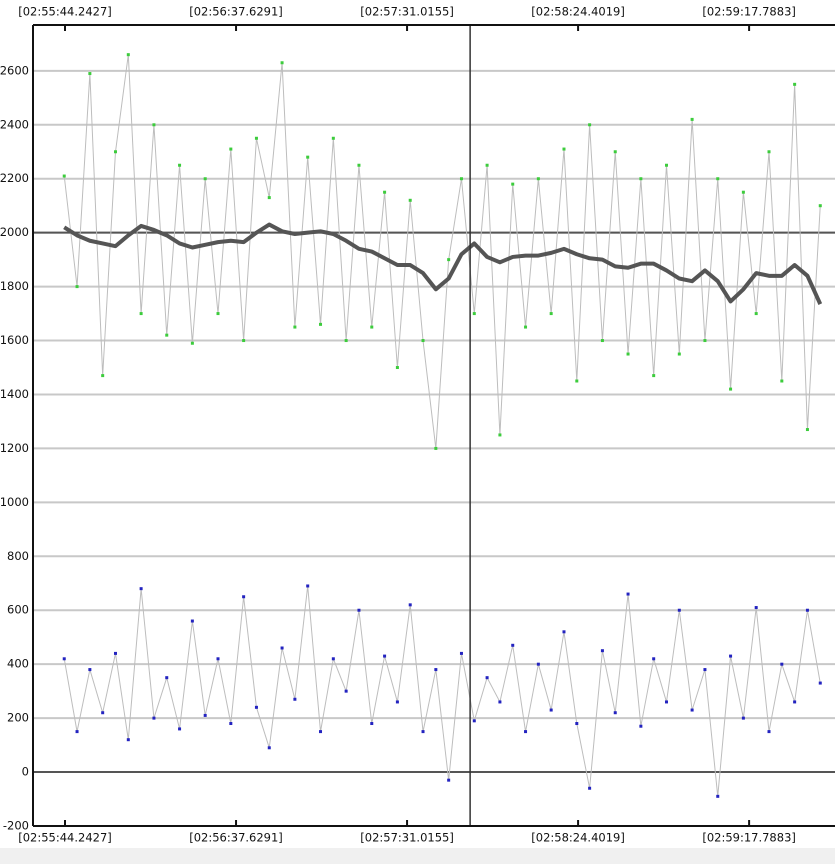  Describe the element at coordinates (14, 70) in the screenshot. I see `y-tick-label: 2600` at that location.